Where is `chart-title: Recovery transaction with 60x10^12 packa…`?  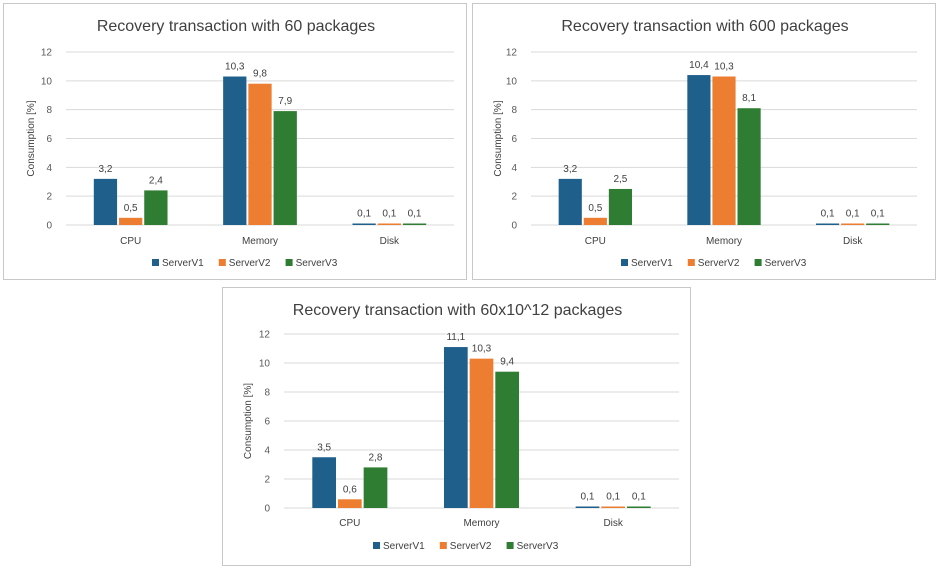
chart-title: Recovery transaction with 60x10^12 packa… is located at coordinates (457, 310).